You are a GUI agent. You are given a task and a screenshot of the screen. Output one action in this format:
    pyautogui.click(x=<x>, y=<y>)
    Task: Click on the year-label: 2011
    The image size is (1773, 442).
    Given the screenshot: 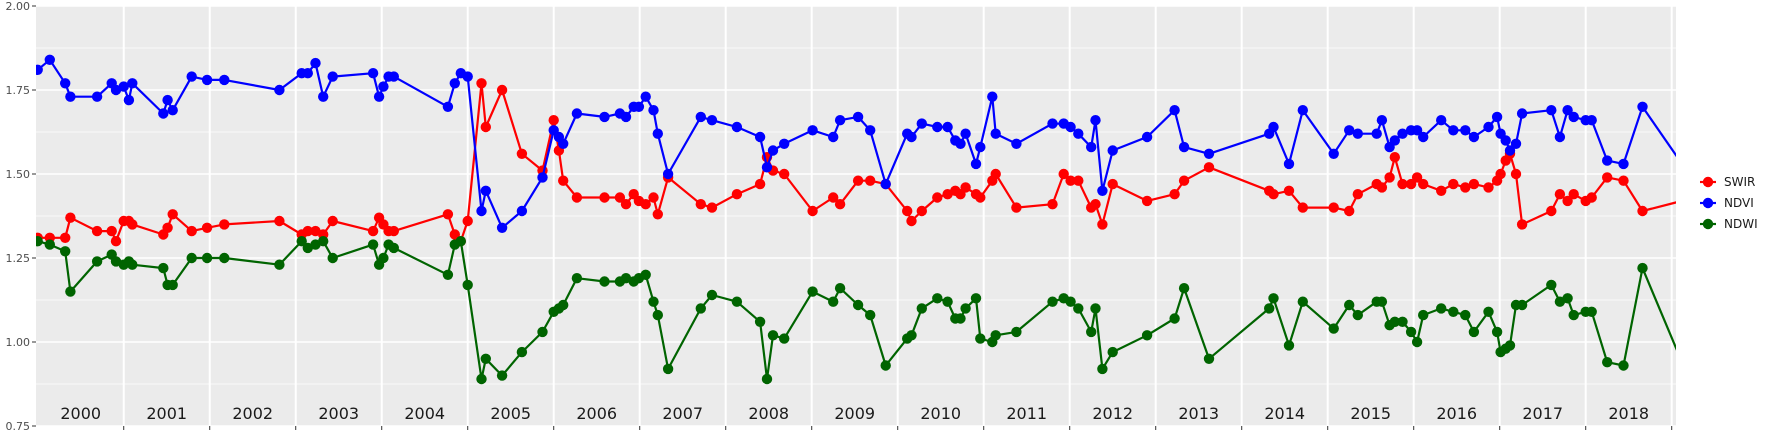 What is the action you would take?
    pyautogui.click(x=1026, y=413)
    